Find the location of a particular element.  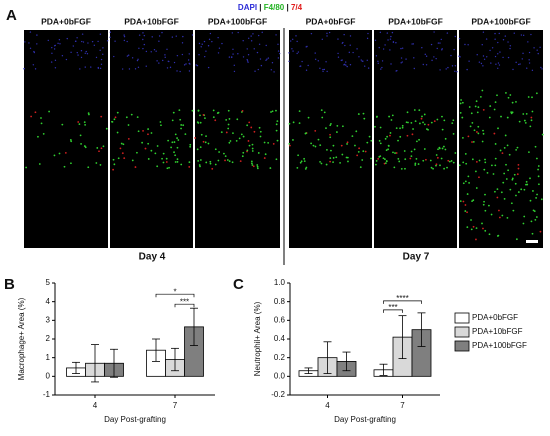

y-tick-label: 1.0 is located at coordinates (280, 282).